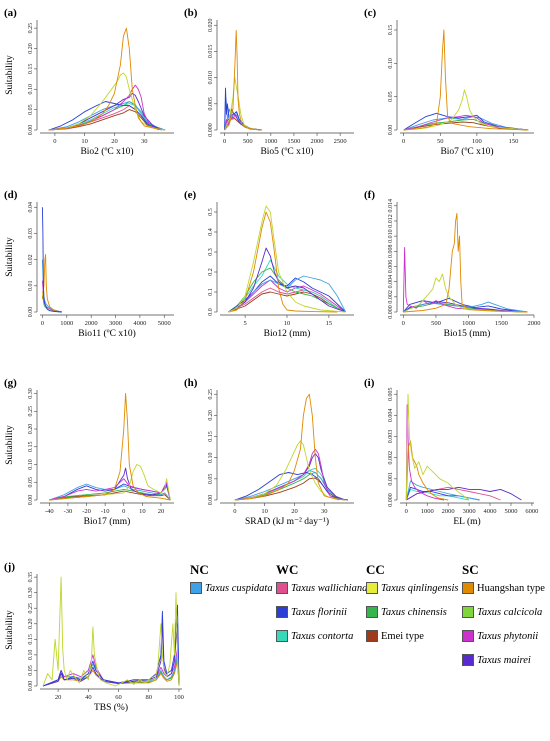  Describe the element at coordinates (314, 636) in the screenshot. I see `legend-item: Taxus contorta` at that location.